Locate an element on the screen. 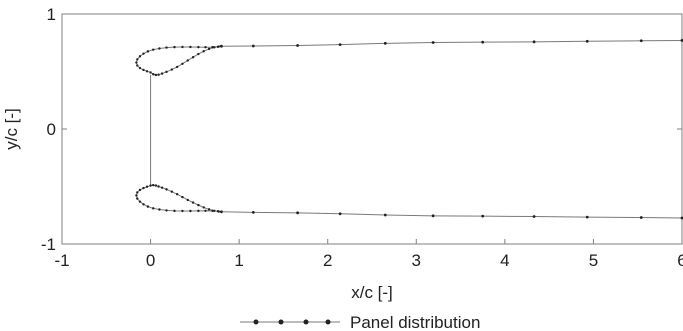 Image resolution: width=683 pixels, height=331 pixels. series-line-lower-wake is located at coordinates (452, 215).